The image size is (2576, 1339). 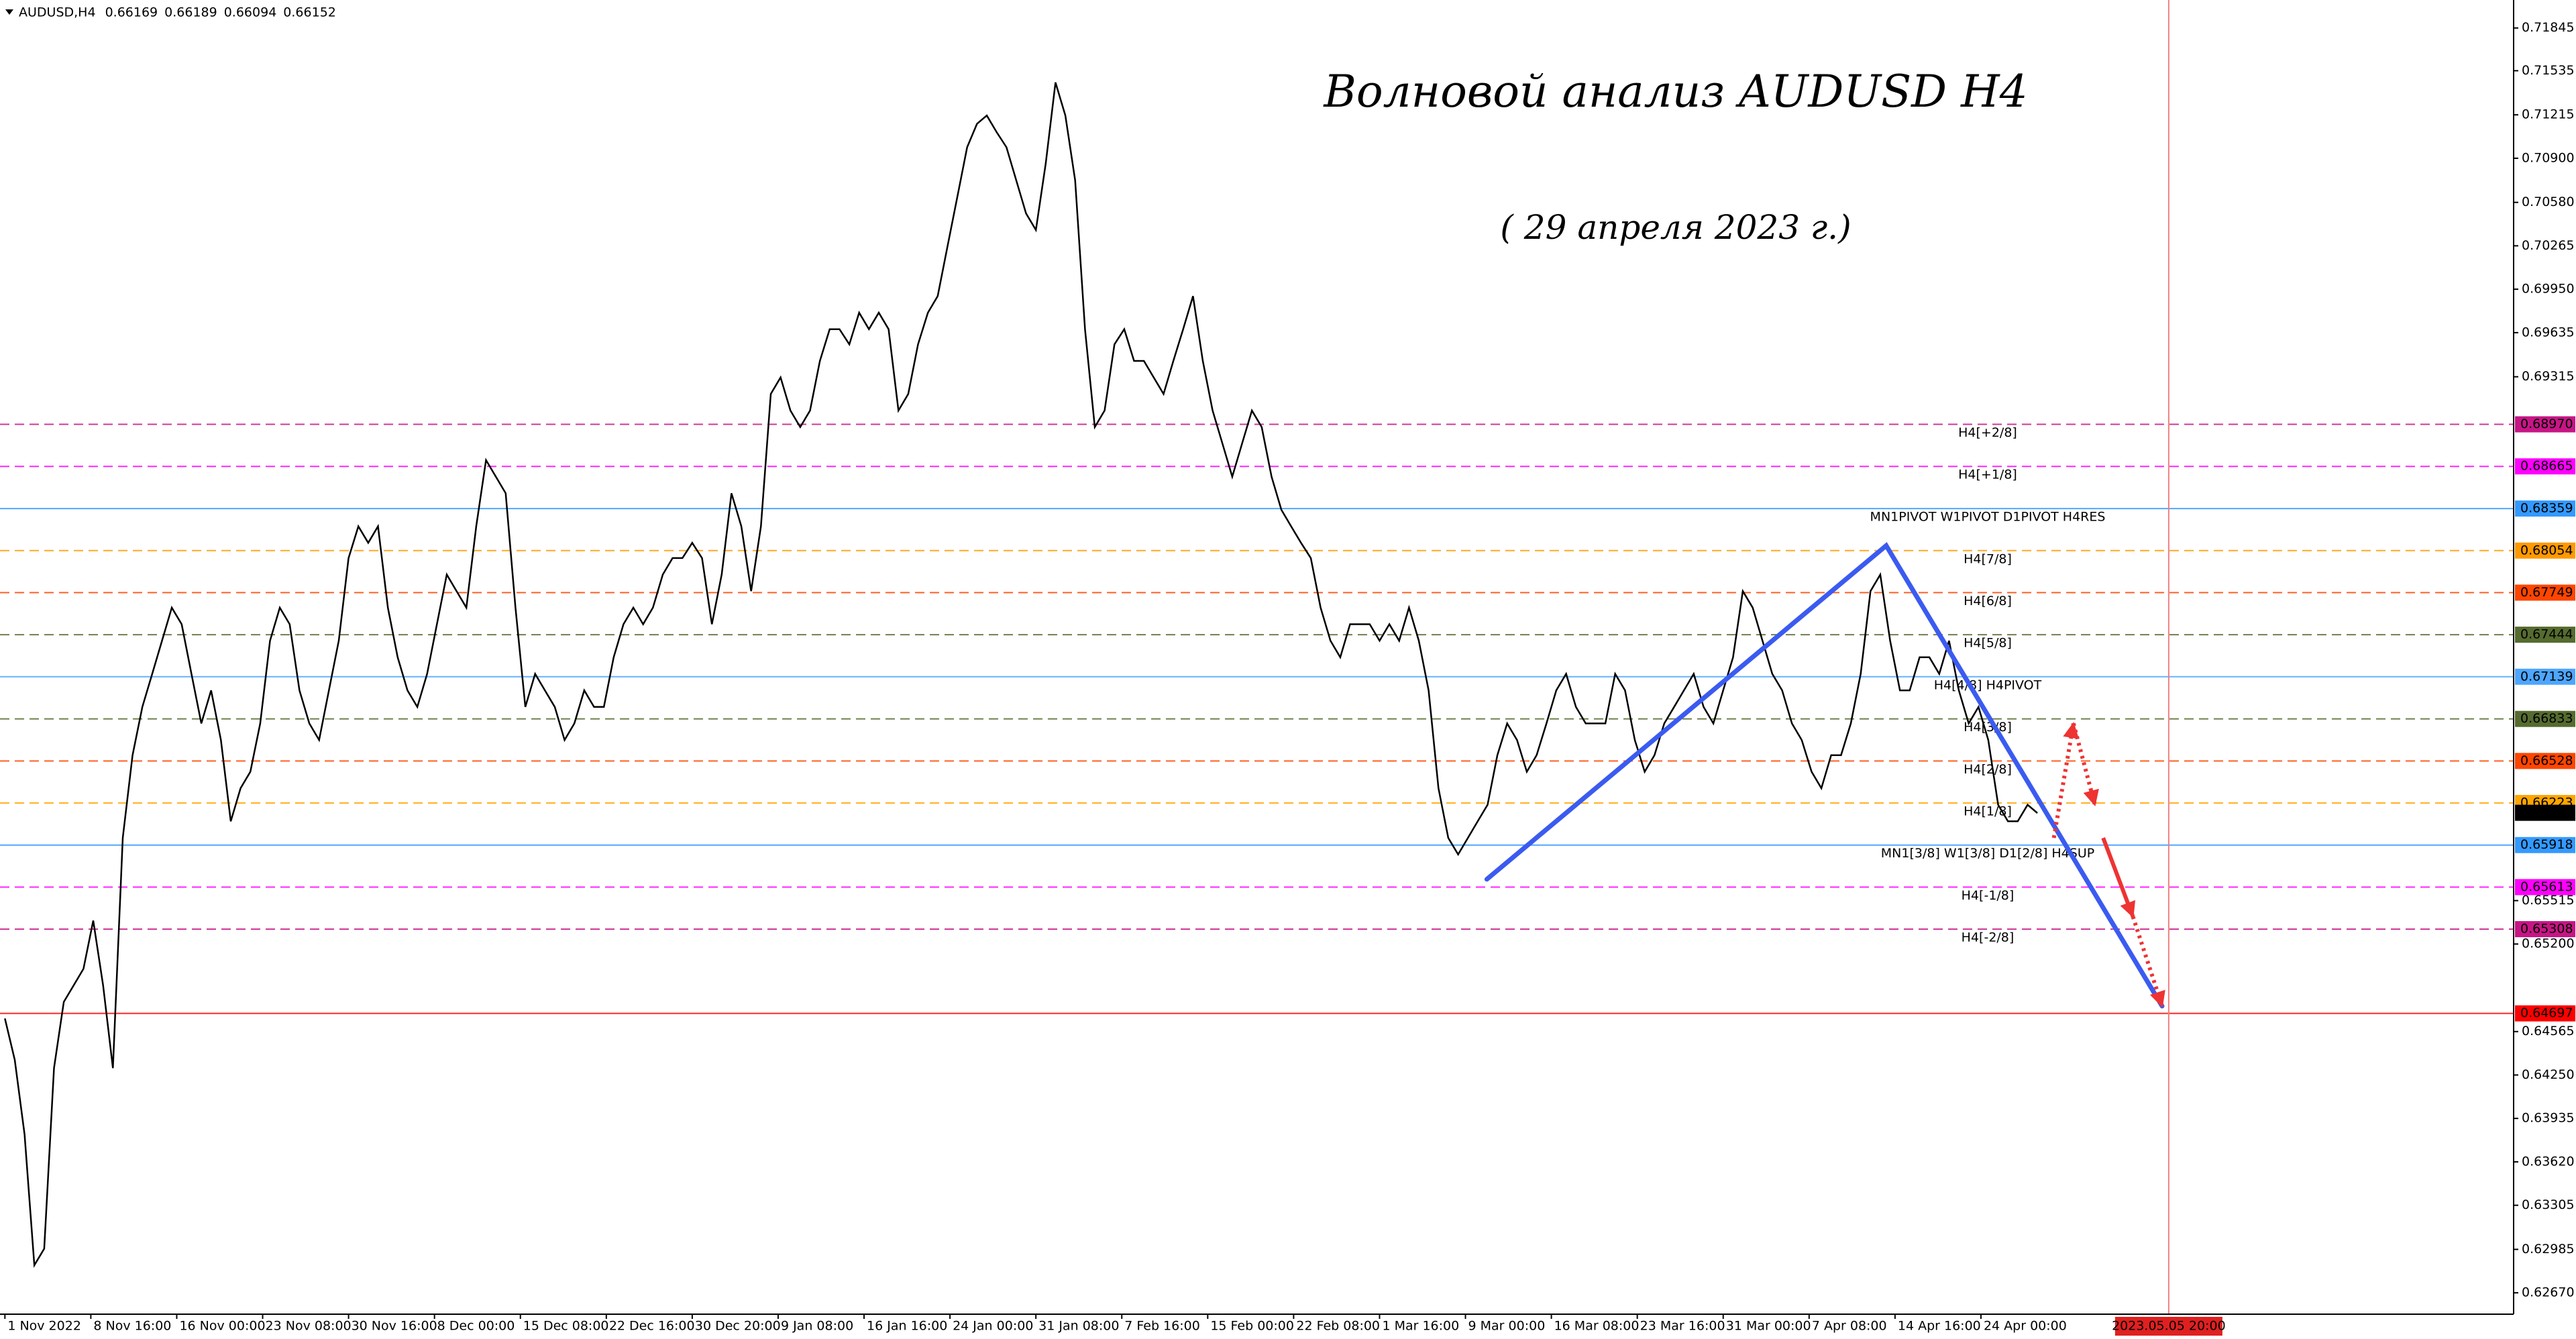 I want to click on x-tick-label: 30 Nov 16:00, so click(x=394, y=1326).